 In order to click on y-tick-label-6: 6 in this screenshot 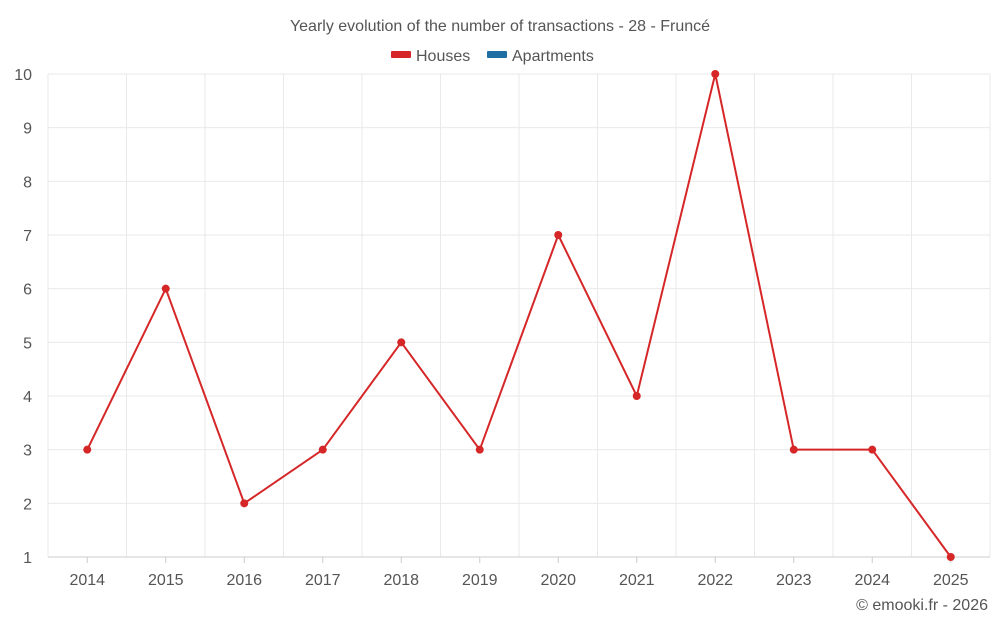, I will do `click(27, 290)`.